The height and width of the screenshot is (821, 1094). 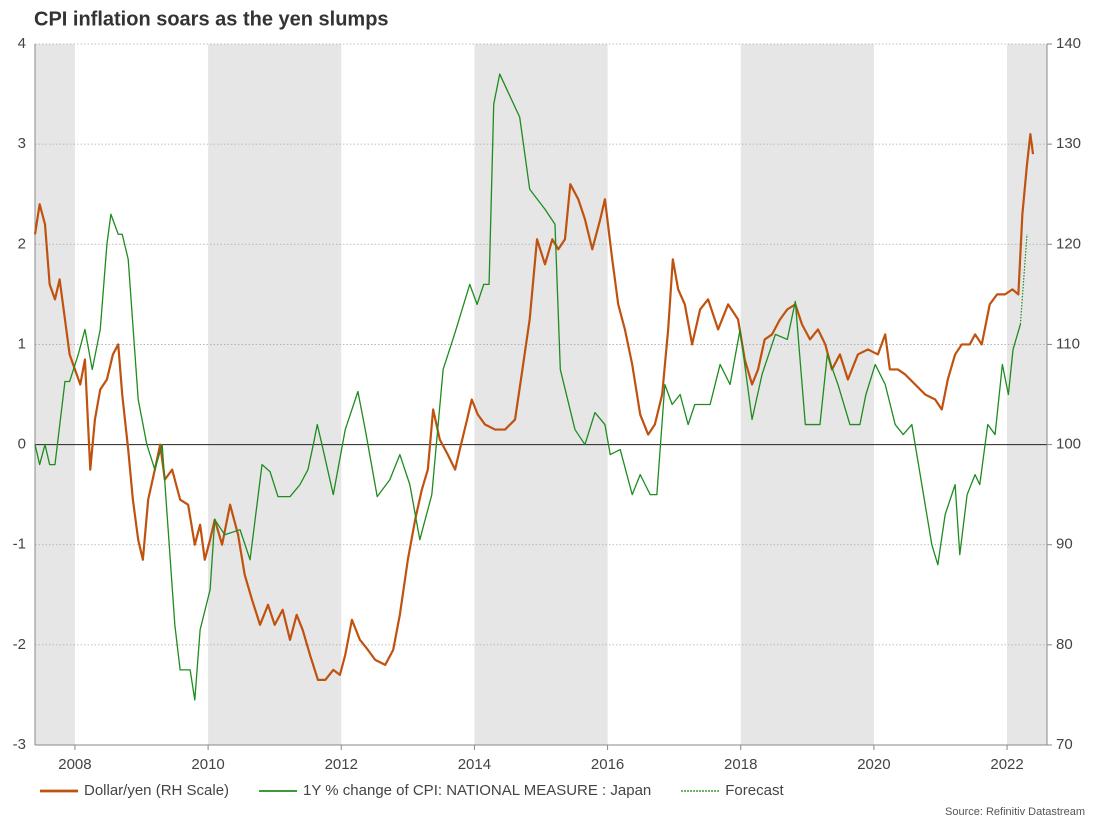 I want to click on y-tick-label: -2, so click(x=19, y=644).